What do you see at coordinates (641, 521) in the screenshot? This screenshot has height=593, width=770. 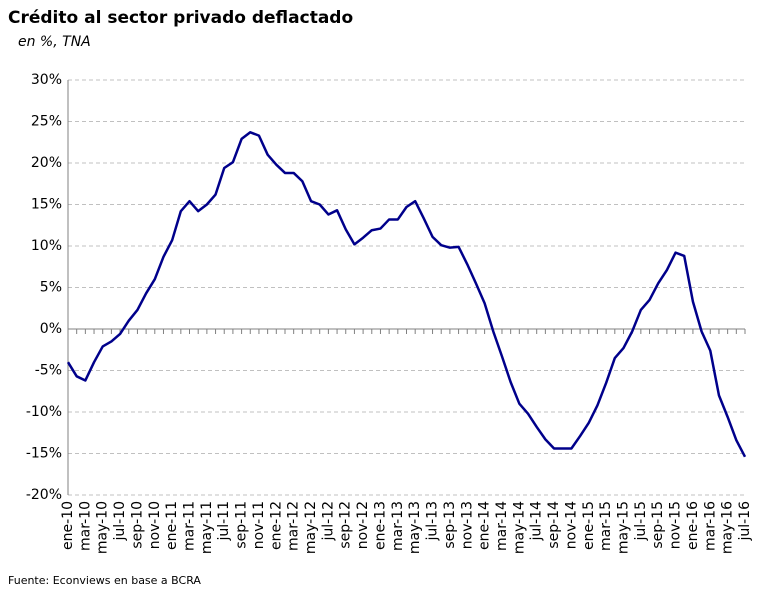 I see `x-tick-label: jul-15` at bounding box center [641, 521].